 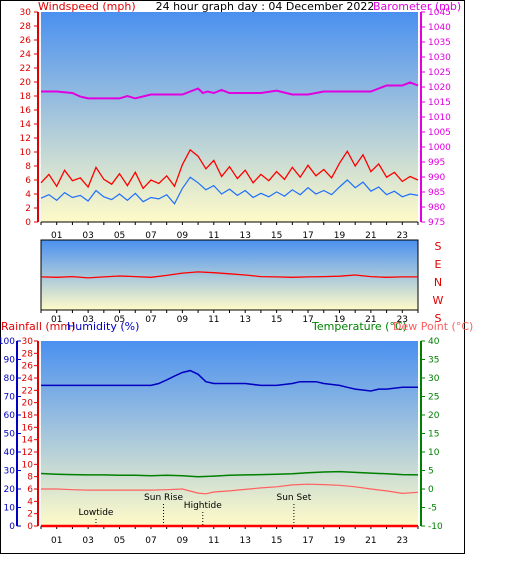 I want to click on rain-tick-label: 14, so click(x=28, y=441).